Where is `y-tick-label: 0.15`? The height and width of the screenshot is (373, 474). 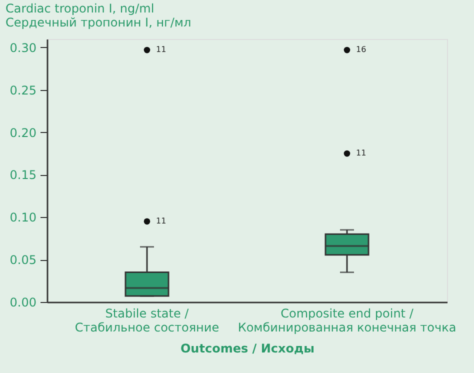 y-tick-label: 0.15 is located at coordinates (23, 175).